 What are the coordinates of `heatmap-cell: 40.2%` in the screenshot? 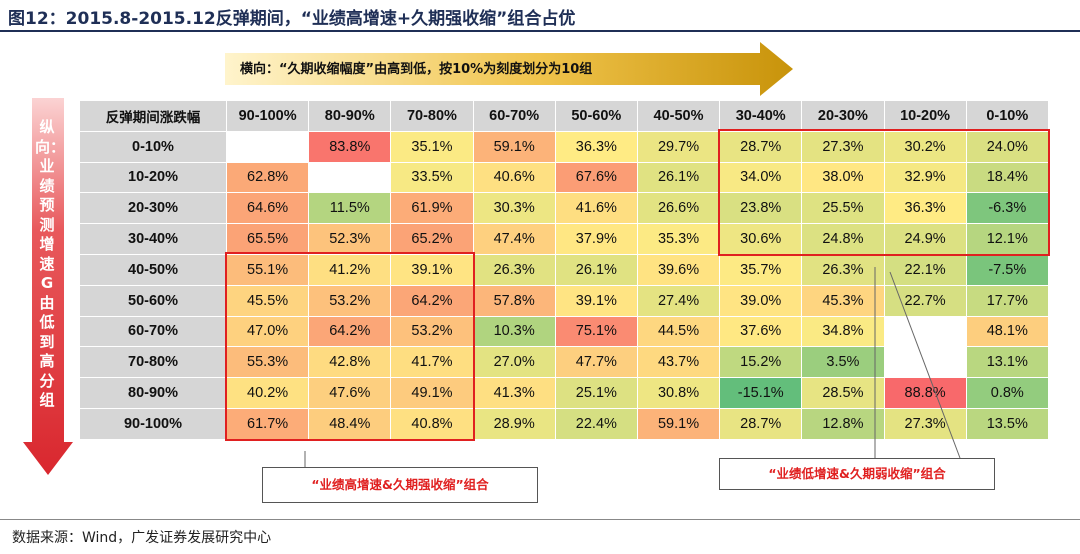 It's located at (267, 393).